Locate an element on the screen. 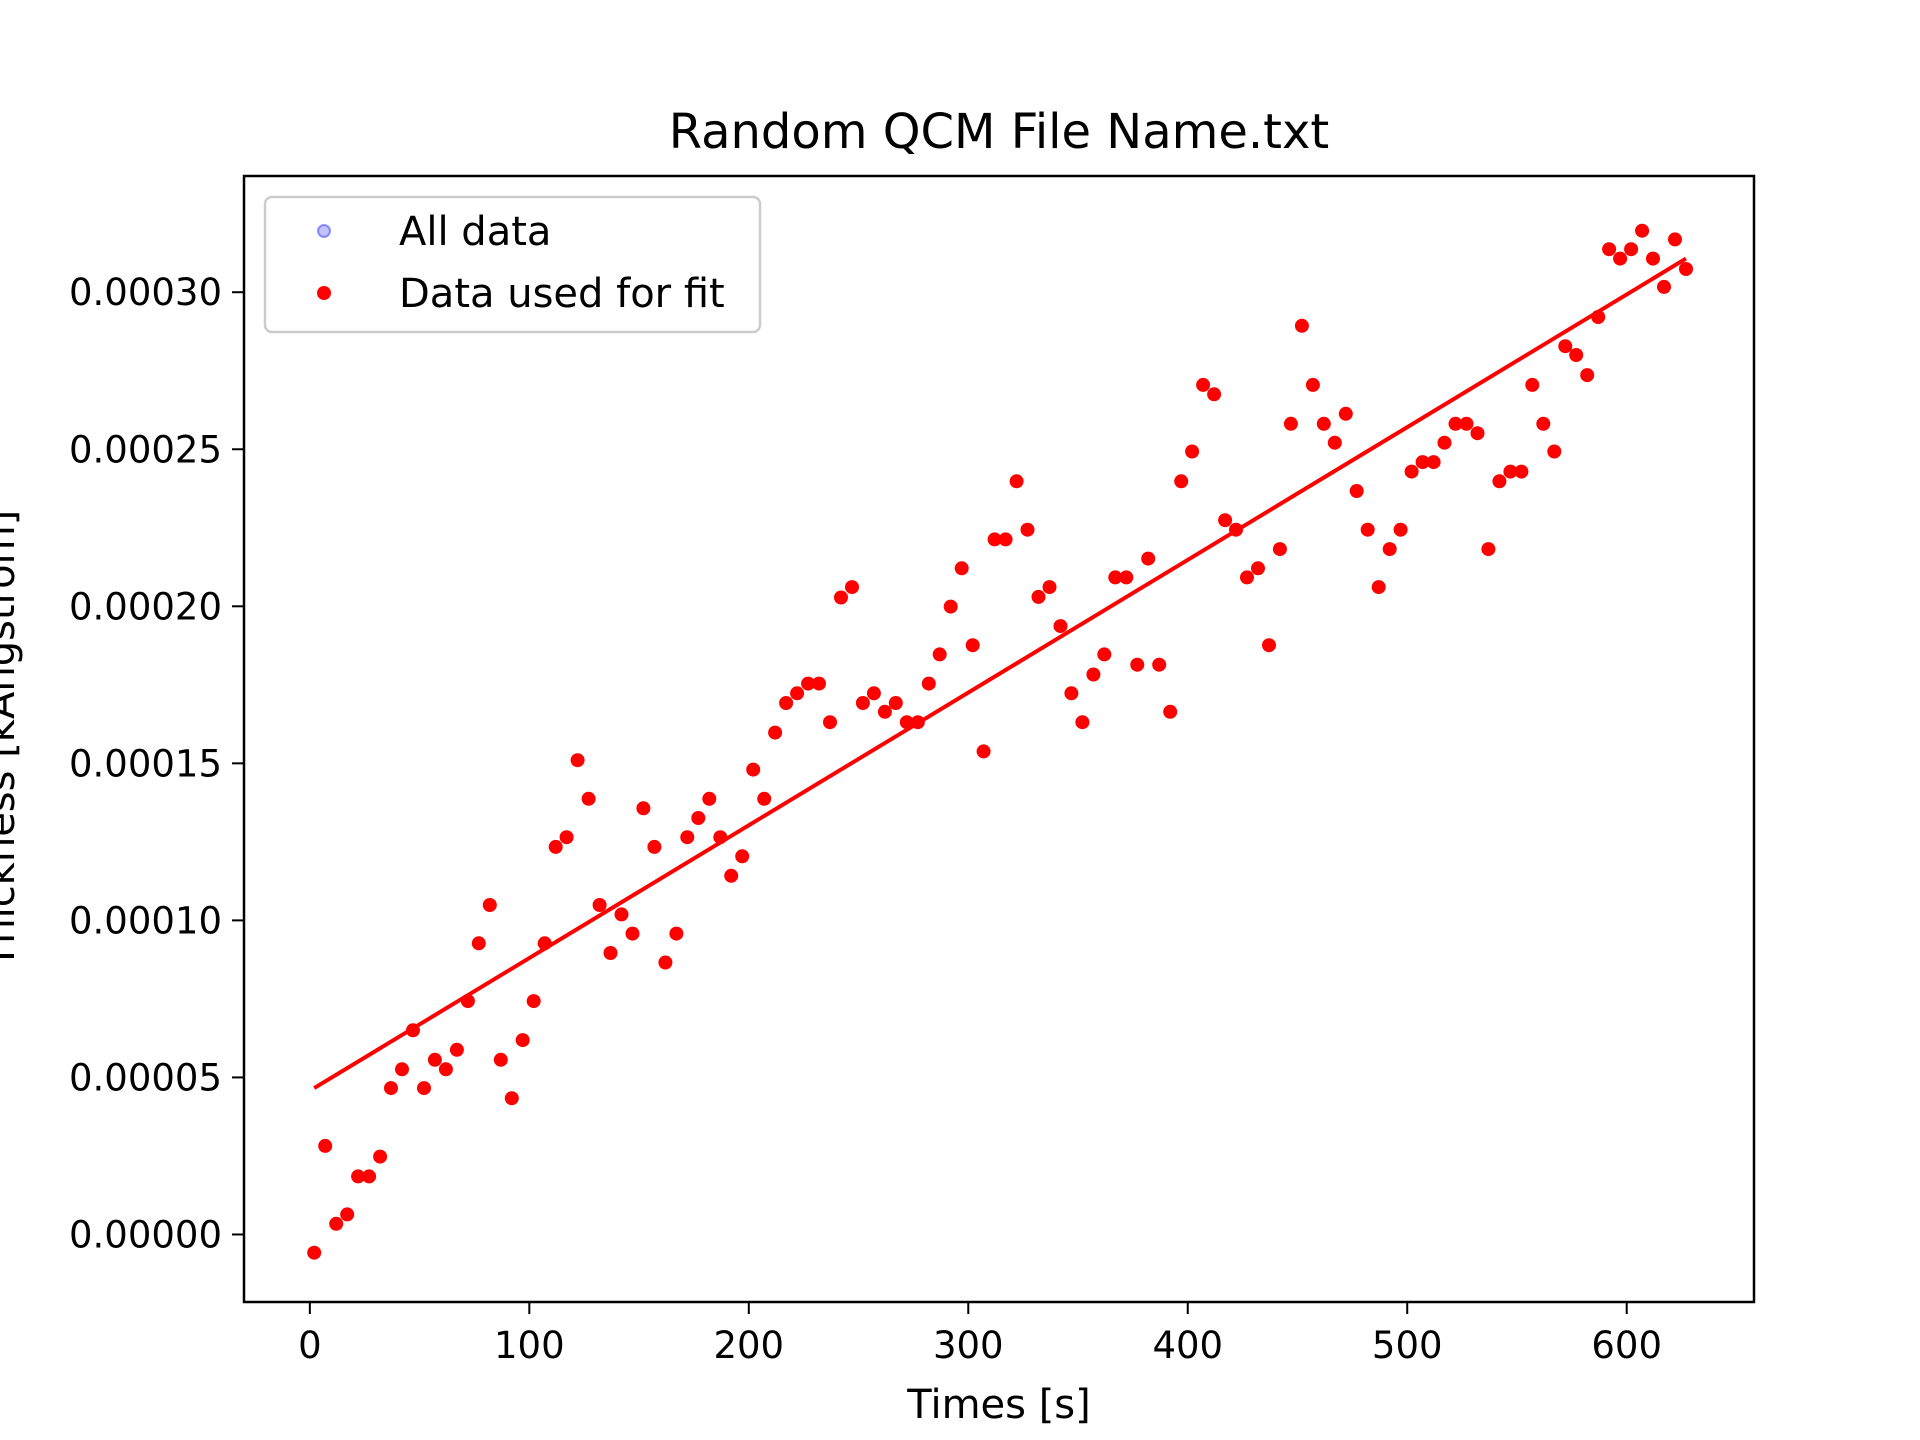  y-tick-label: 0.00025 is located at coordinates (145, 449).